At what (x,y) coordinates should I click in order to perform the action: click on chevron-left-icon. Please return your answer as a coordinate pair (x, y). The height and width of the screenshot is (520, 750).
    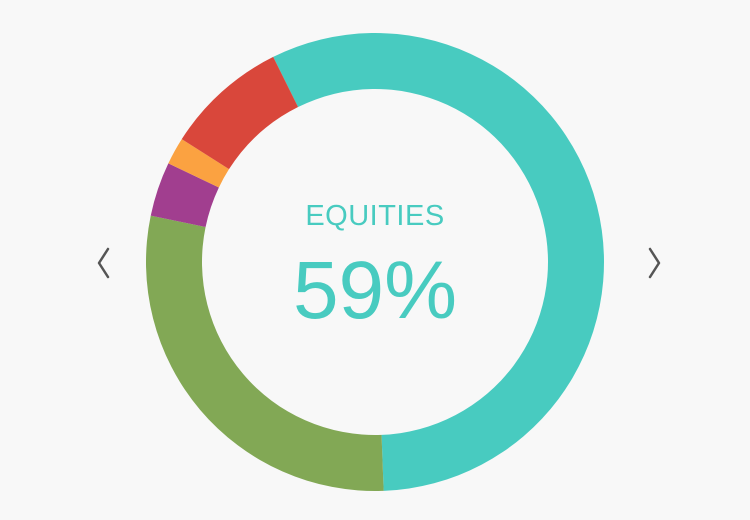
    Looking at the image, I should click on (103, 263).